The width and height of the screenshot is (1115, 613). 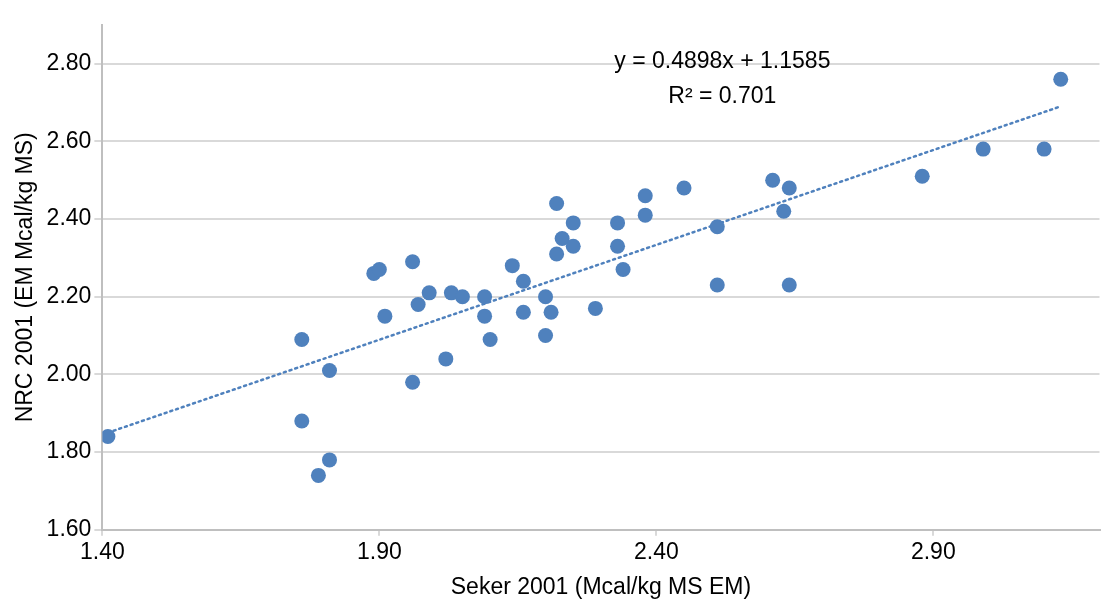 I want to click on y-tick-label: 2.80, so click(x=69, y=61).